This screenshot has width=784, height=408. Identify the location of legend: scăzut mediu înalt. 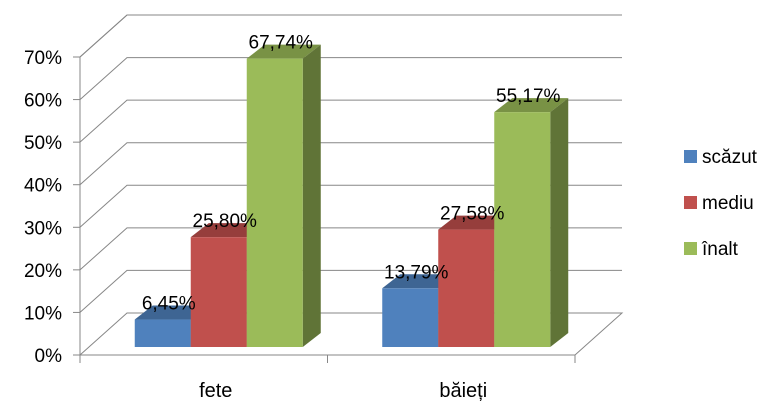
(721, 203).